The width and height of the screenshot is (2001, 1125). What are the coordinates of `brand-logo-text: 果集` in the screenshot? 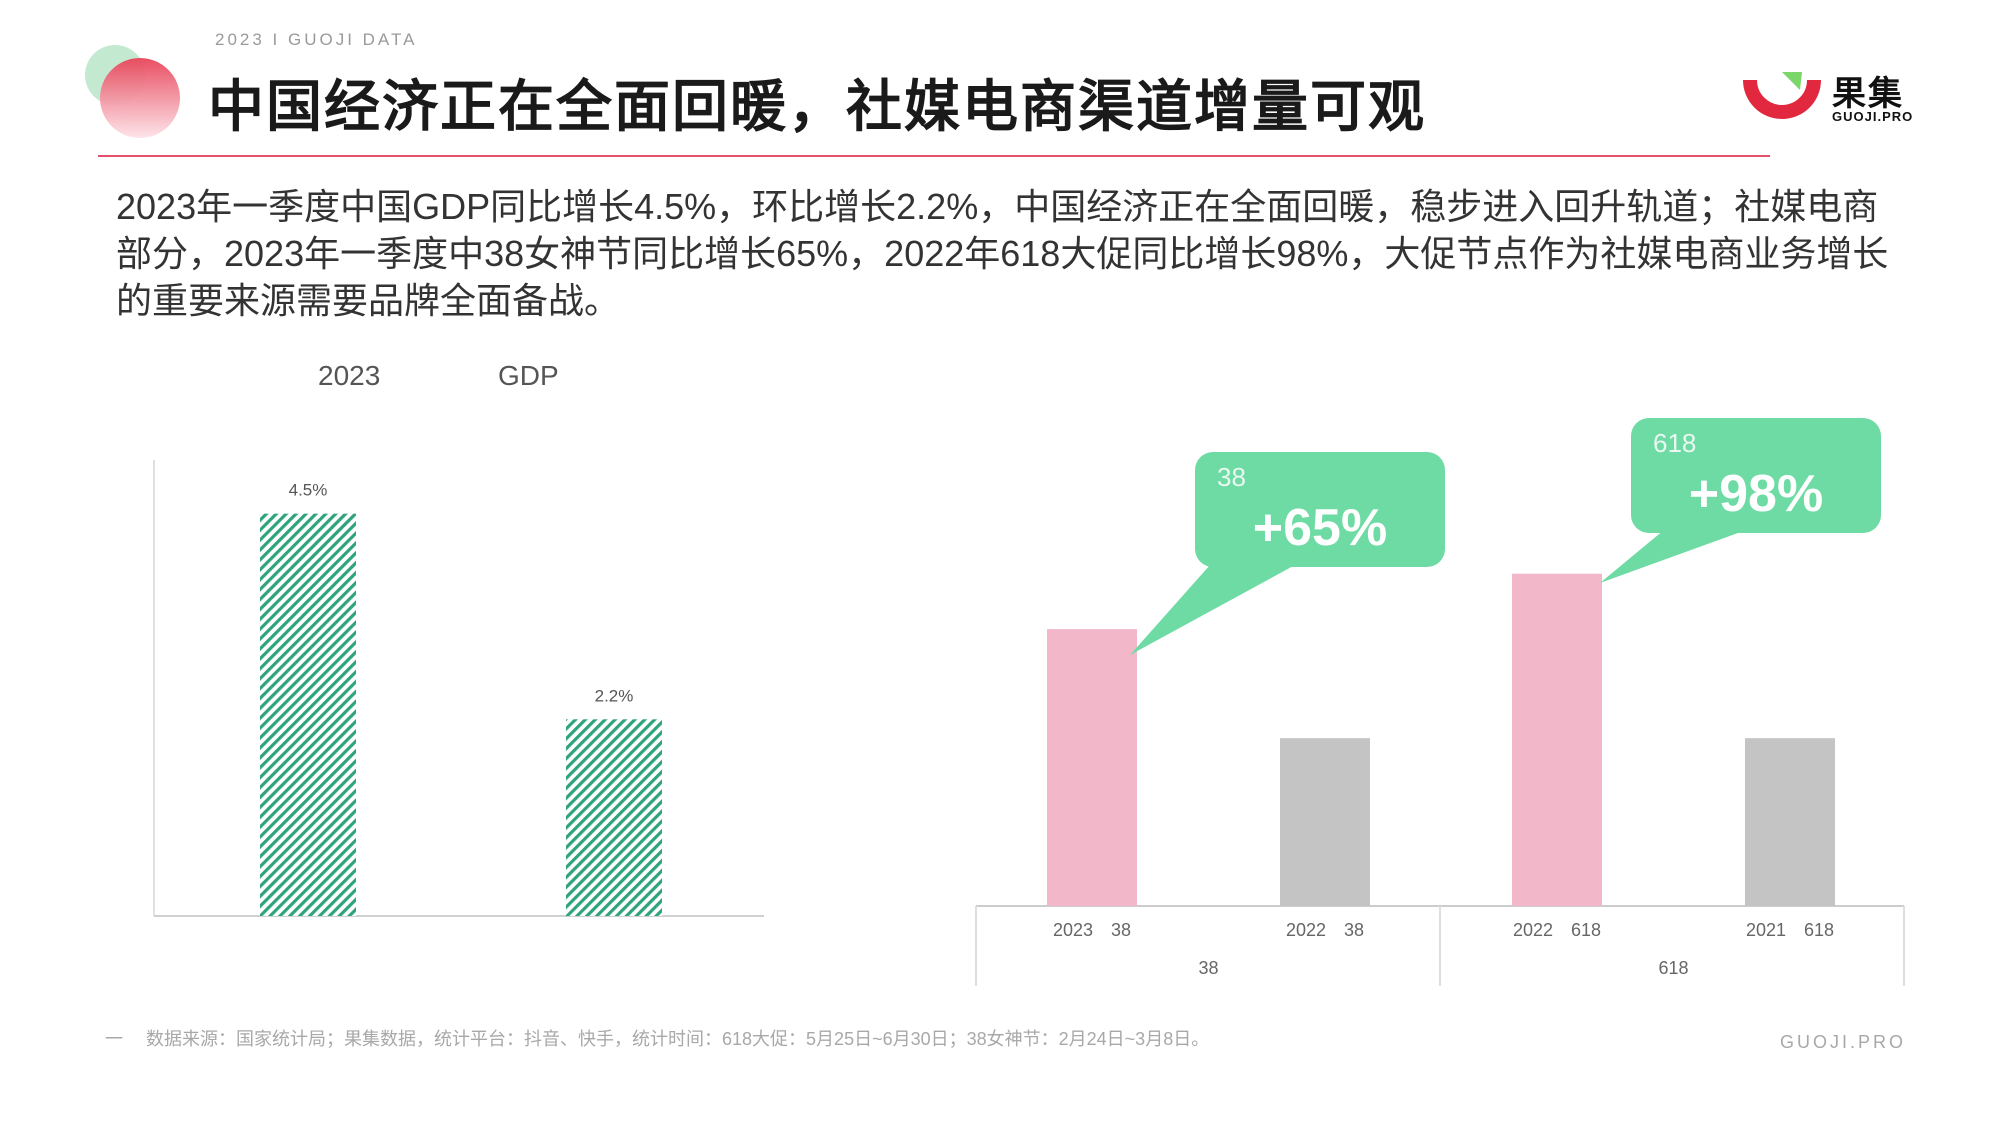 It's located at (1868, 94).